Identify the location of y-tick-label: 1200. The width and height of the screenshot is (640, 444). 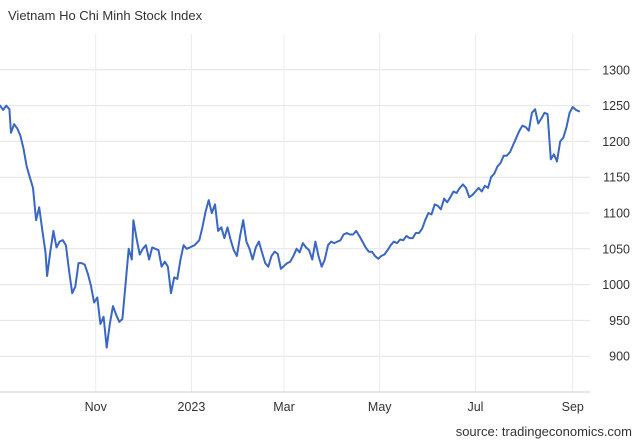
(616, 142).